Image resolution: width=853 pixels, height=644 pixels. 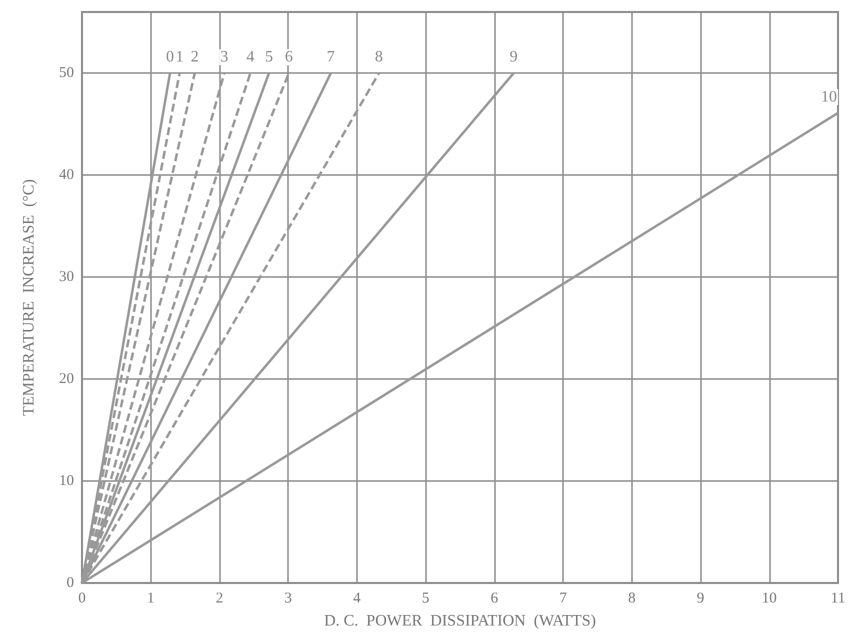 I want to click on y-tick-label: 20, so click(x=66, y=379).